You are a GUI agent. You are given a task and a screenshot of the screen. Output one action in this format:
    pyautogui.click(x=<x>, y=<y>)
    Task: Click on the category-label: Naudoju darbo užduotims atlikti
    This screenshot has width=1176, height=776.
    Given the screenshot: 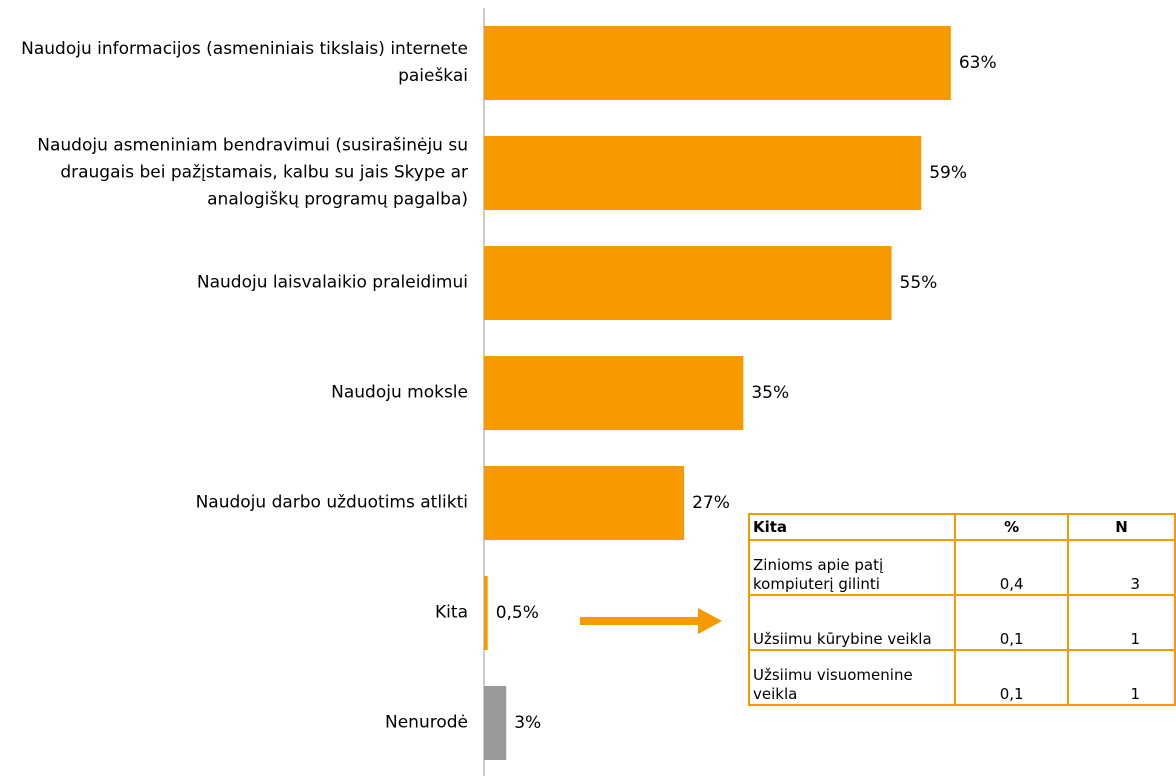 What is the action you would take?
    pyautogui.click(x=331, y=502)
    